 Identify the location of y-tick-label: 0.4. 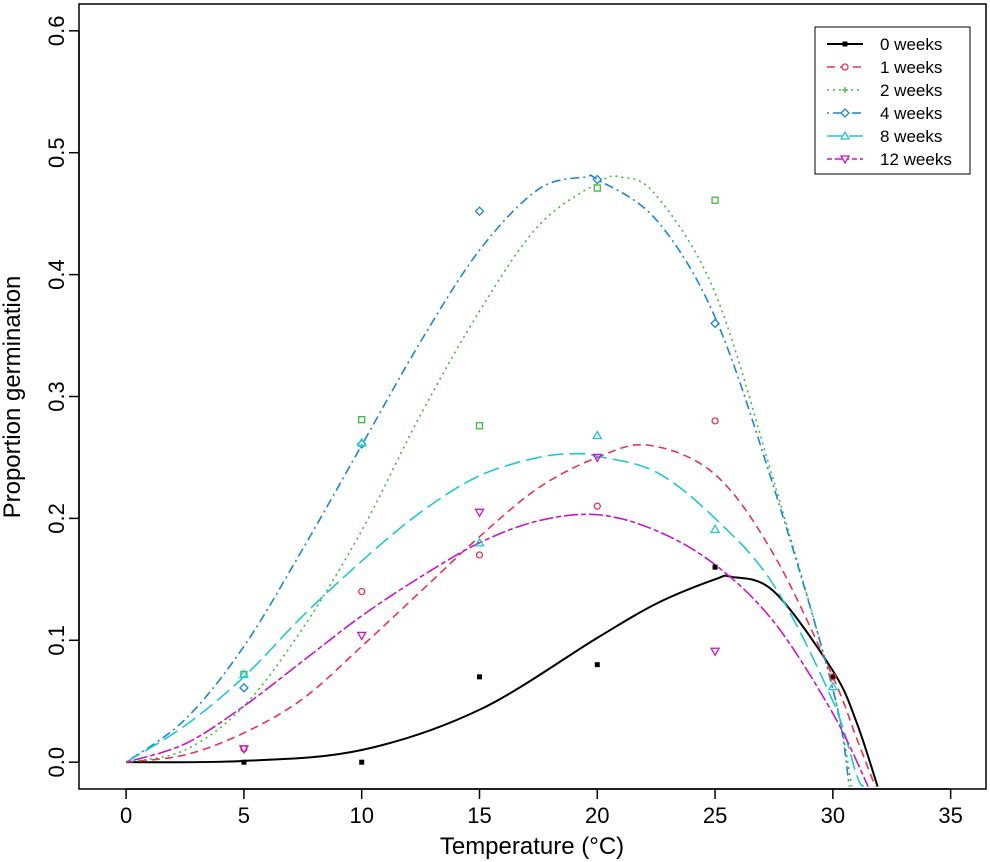
(56, 274).